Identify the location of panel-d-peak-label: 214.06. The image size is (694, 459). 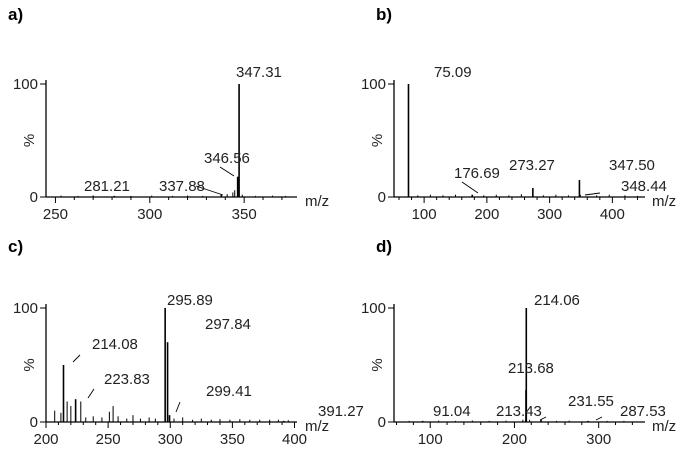
(557, 300).